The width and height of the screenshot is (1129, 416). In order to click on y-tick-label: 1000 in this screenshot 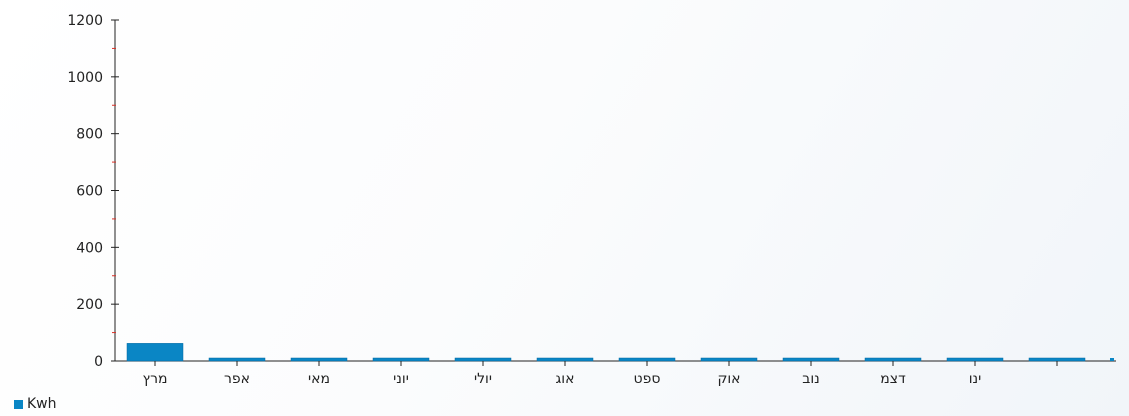, I will do `click(85, 78)`.